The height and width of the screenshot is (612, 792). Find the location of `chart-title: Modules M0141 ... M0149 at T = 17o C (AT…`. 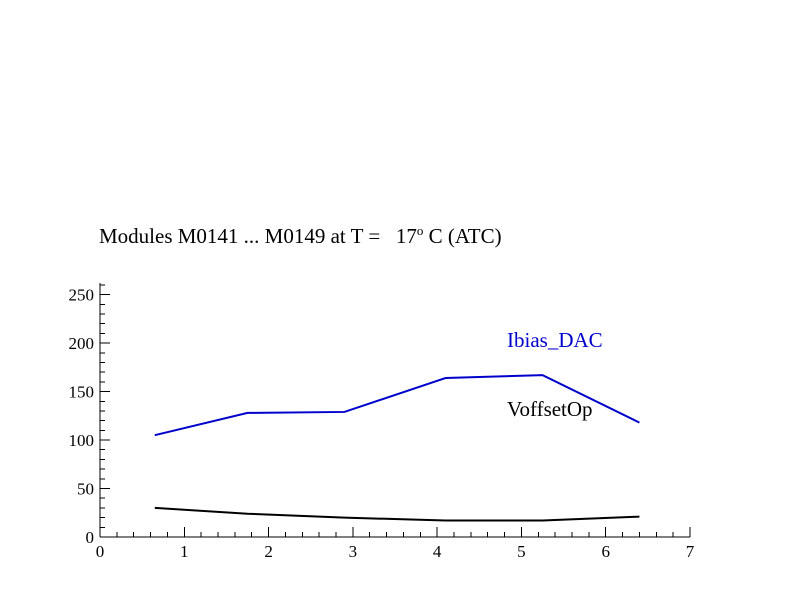

chart-title: Modules M0141 ... M0149 at T = 17o C (AT… is located at coordinates (300, 236).